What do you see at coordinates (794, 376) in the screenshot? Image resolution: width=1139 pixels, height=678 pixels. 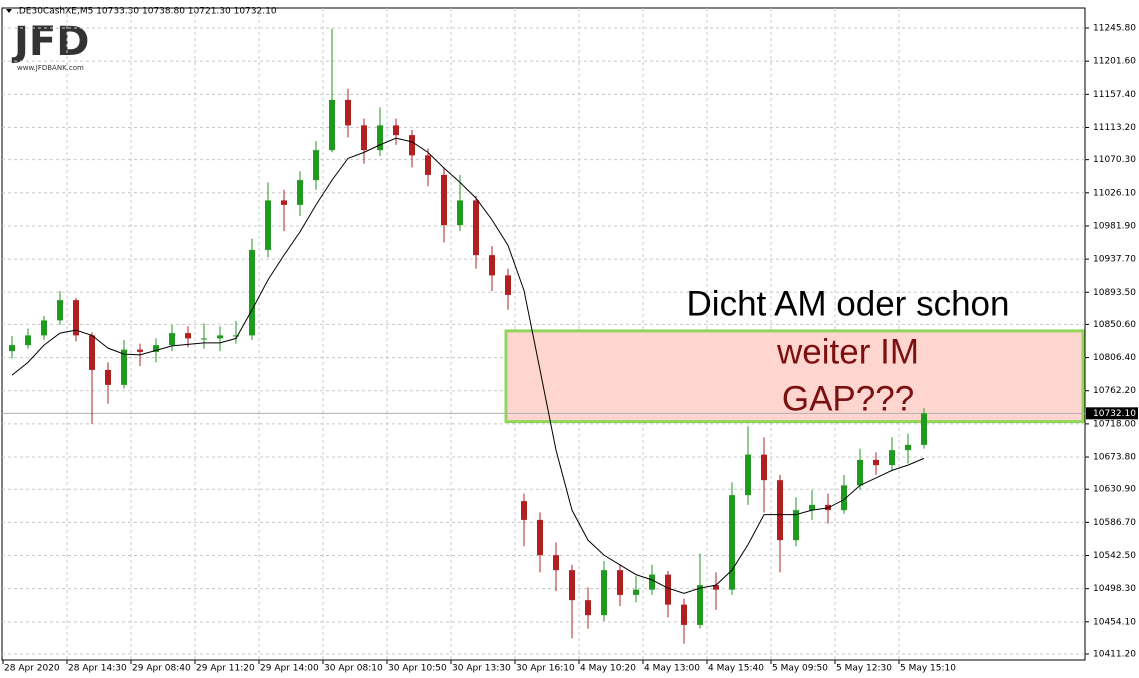 I see `gap-zone` at bounding box center [794, 376].